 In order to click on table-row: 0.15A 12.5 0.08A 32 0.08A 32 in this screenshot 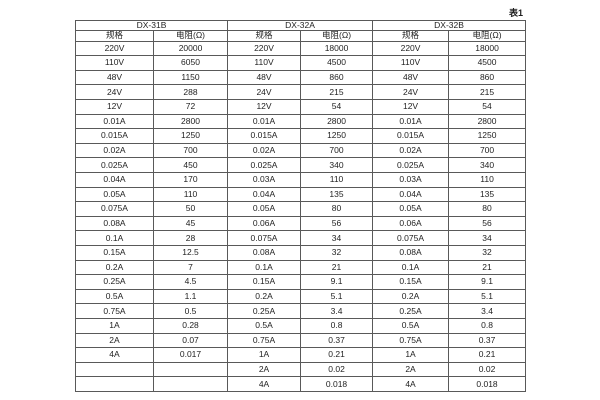, I will do `click(301, 253)`.